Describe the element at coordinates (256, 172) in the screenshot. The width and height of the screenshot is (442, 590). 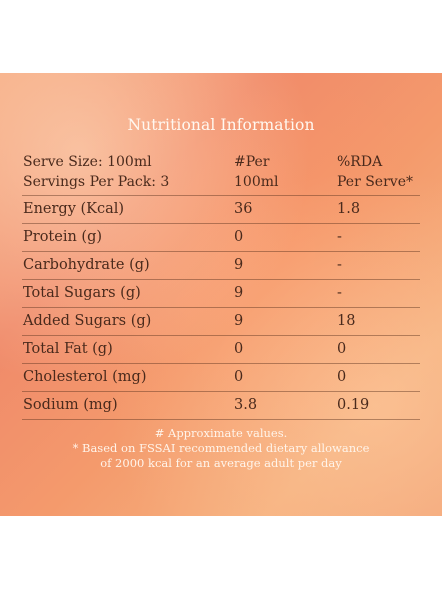
I see `header-per-100ml: #Per 100ml` at that location.